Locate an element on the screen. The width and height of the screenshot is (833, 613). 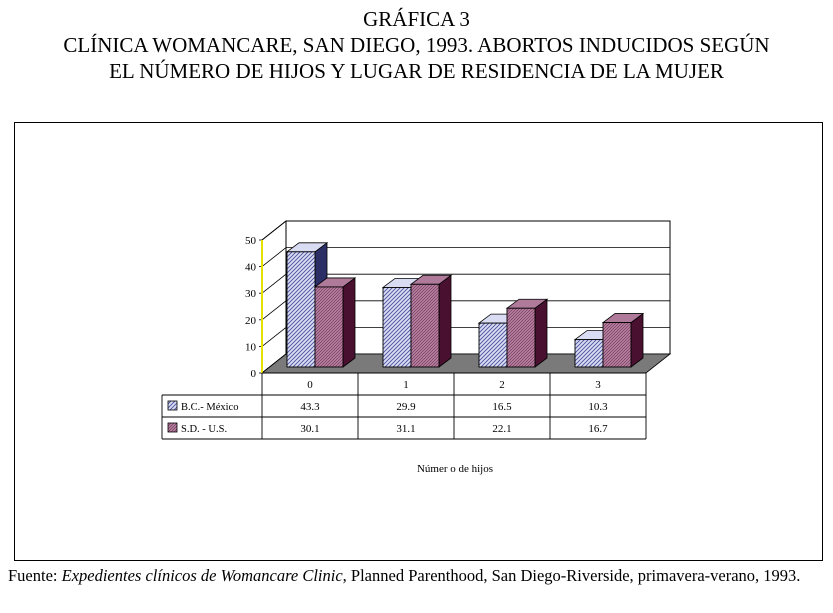
category-label: 3 is located at coordinates (598, 385).